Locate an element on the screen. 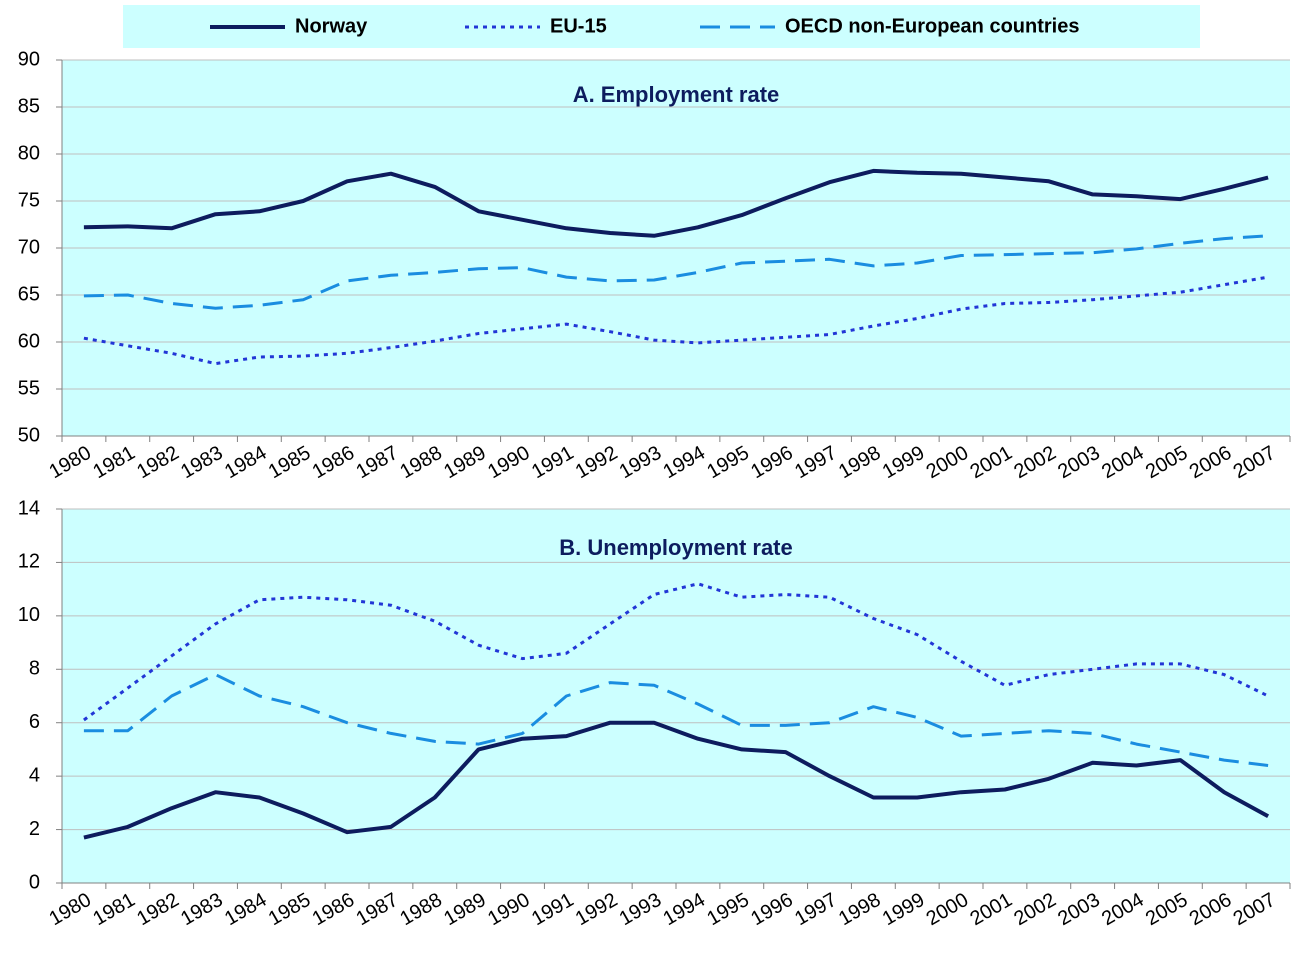  y-tick-label: 6 is located at coordinates (34, 722).